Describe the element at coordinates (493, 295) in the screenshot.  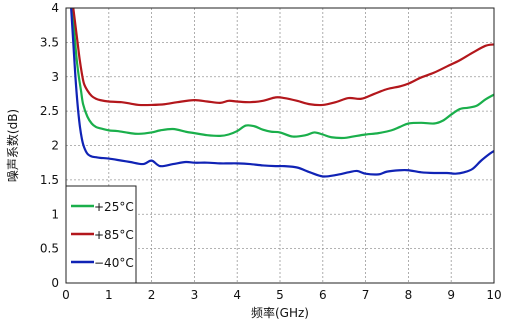
I see `x-tick-label: 10` at that location.